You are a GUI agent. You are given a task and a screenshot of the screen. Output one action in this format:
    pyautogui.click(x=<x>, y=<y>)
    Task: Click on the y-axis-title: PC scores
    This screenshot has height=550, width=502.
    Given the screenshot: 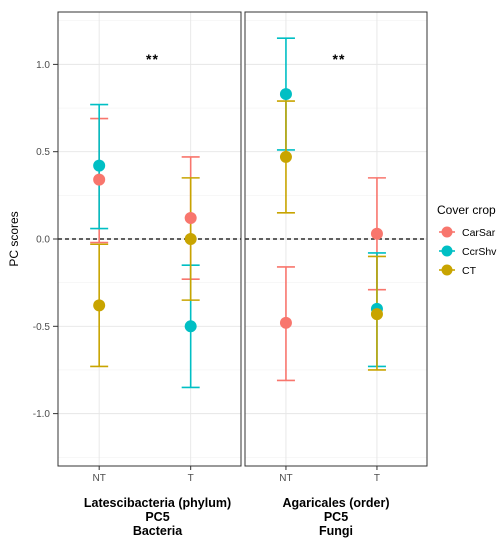 What is the action you would take?
    pyautogui.click(x=14, y=238)
    